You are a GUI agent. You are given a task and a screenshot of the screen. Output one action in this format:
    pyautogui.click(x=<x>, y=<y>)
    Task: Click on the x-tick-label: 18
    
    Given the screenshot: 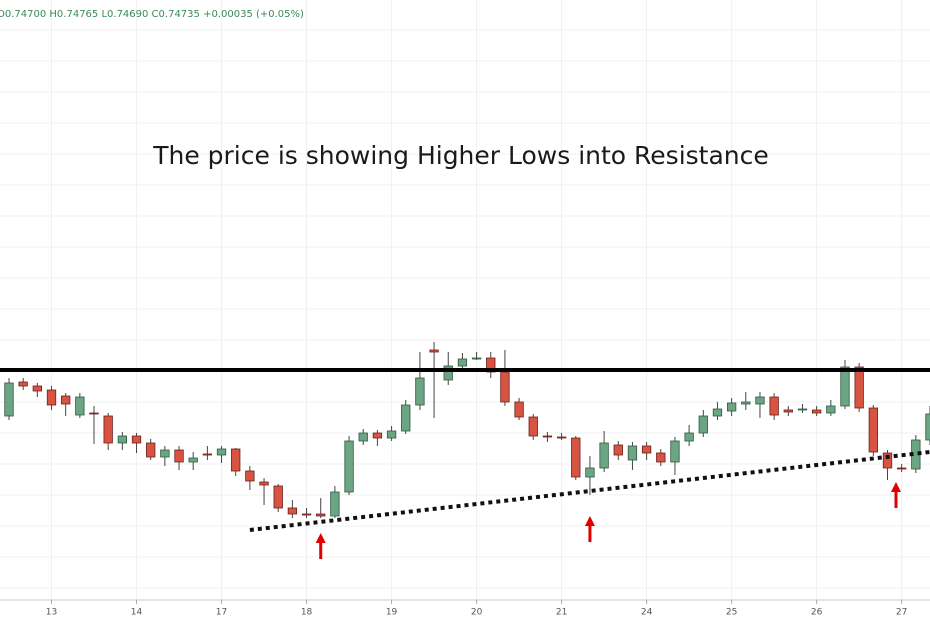 What is the action you would take?
    pyautogui.click(x=307, y=613)
    